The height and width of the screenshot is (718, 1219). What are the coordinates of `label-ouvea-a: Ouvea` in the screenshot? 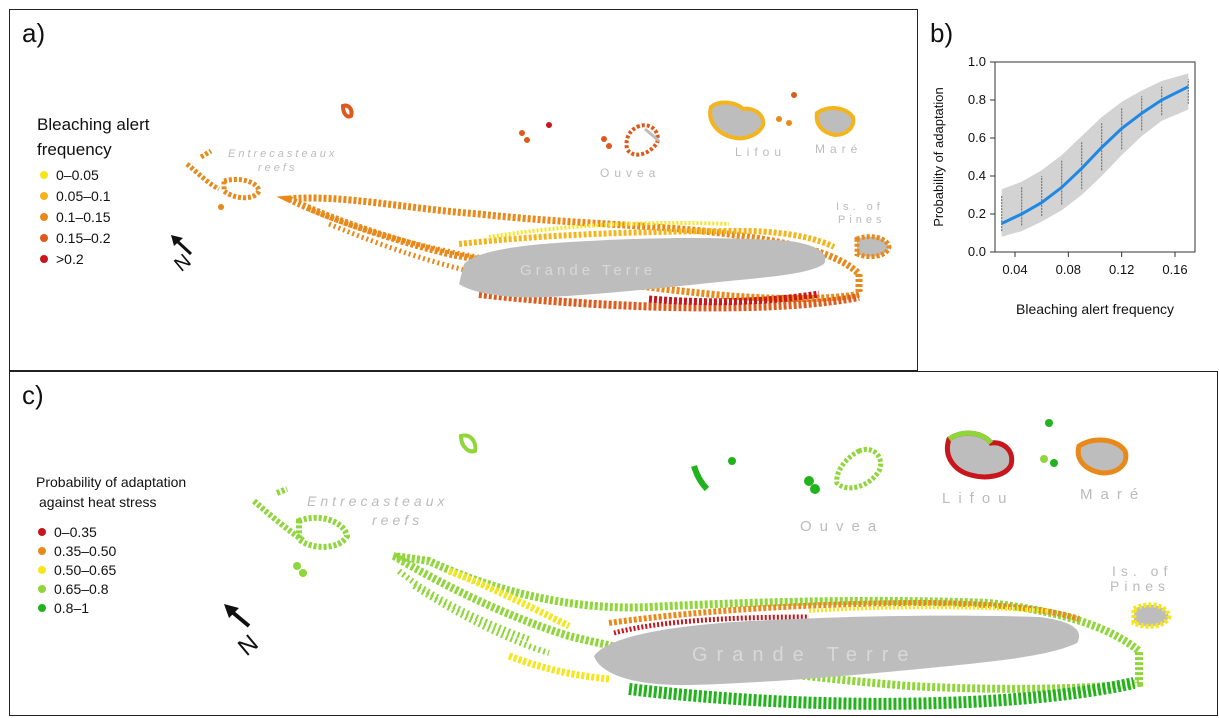 It's located at (630, 173).